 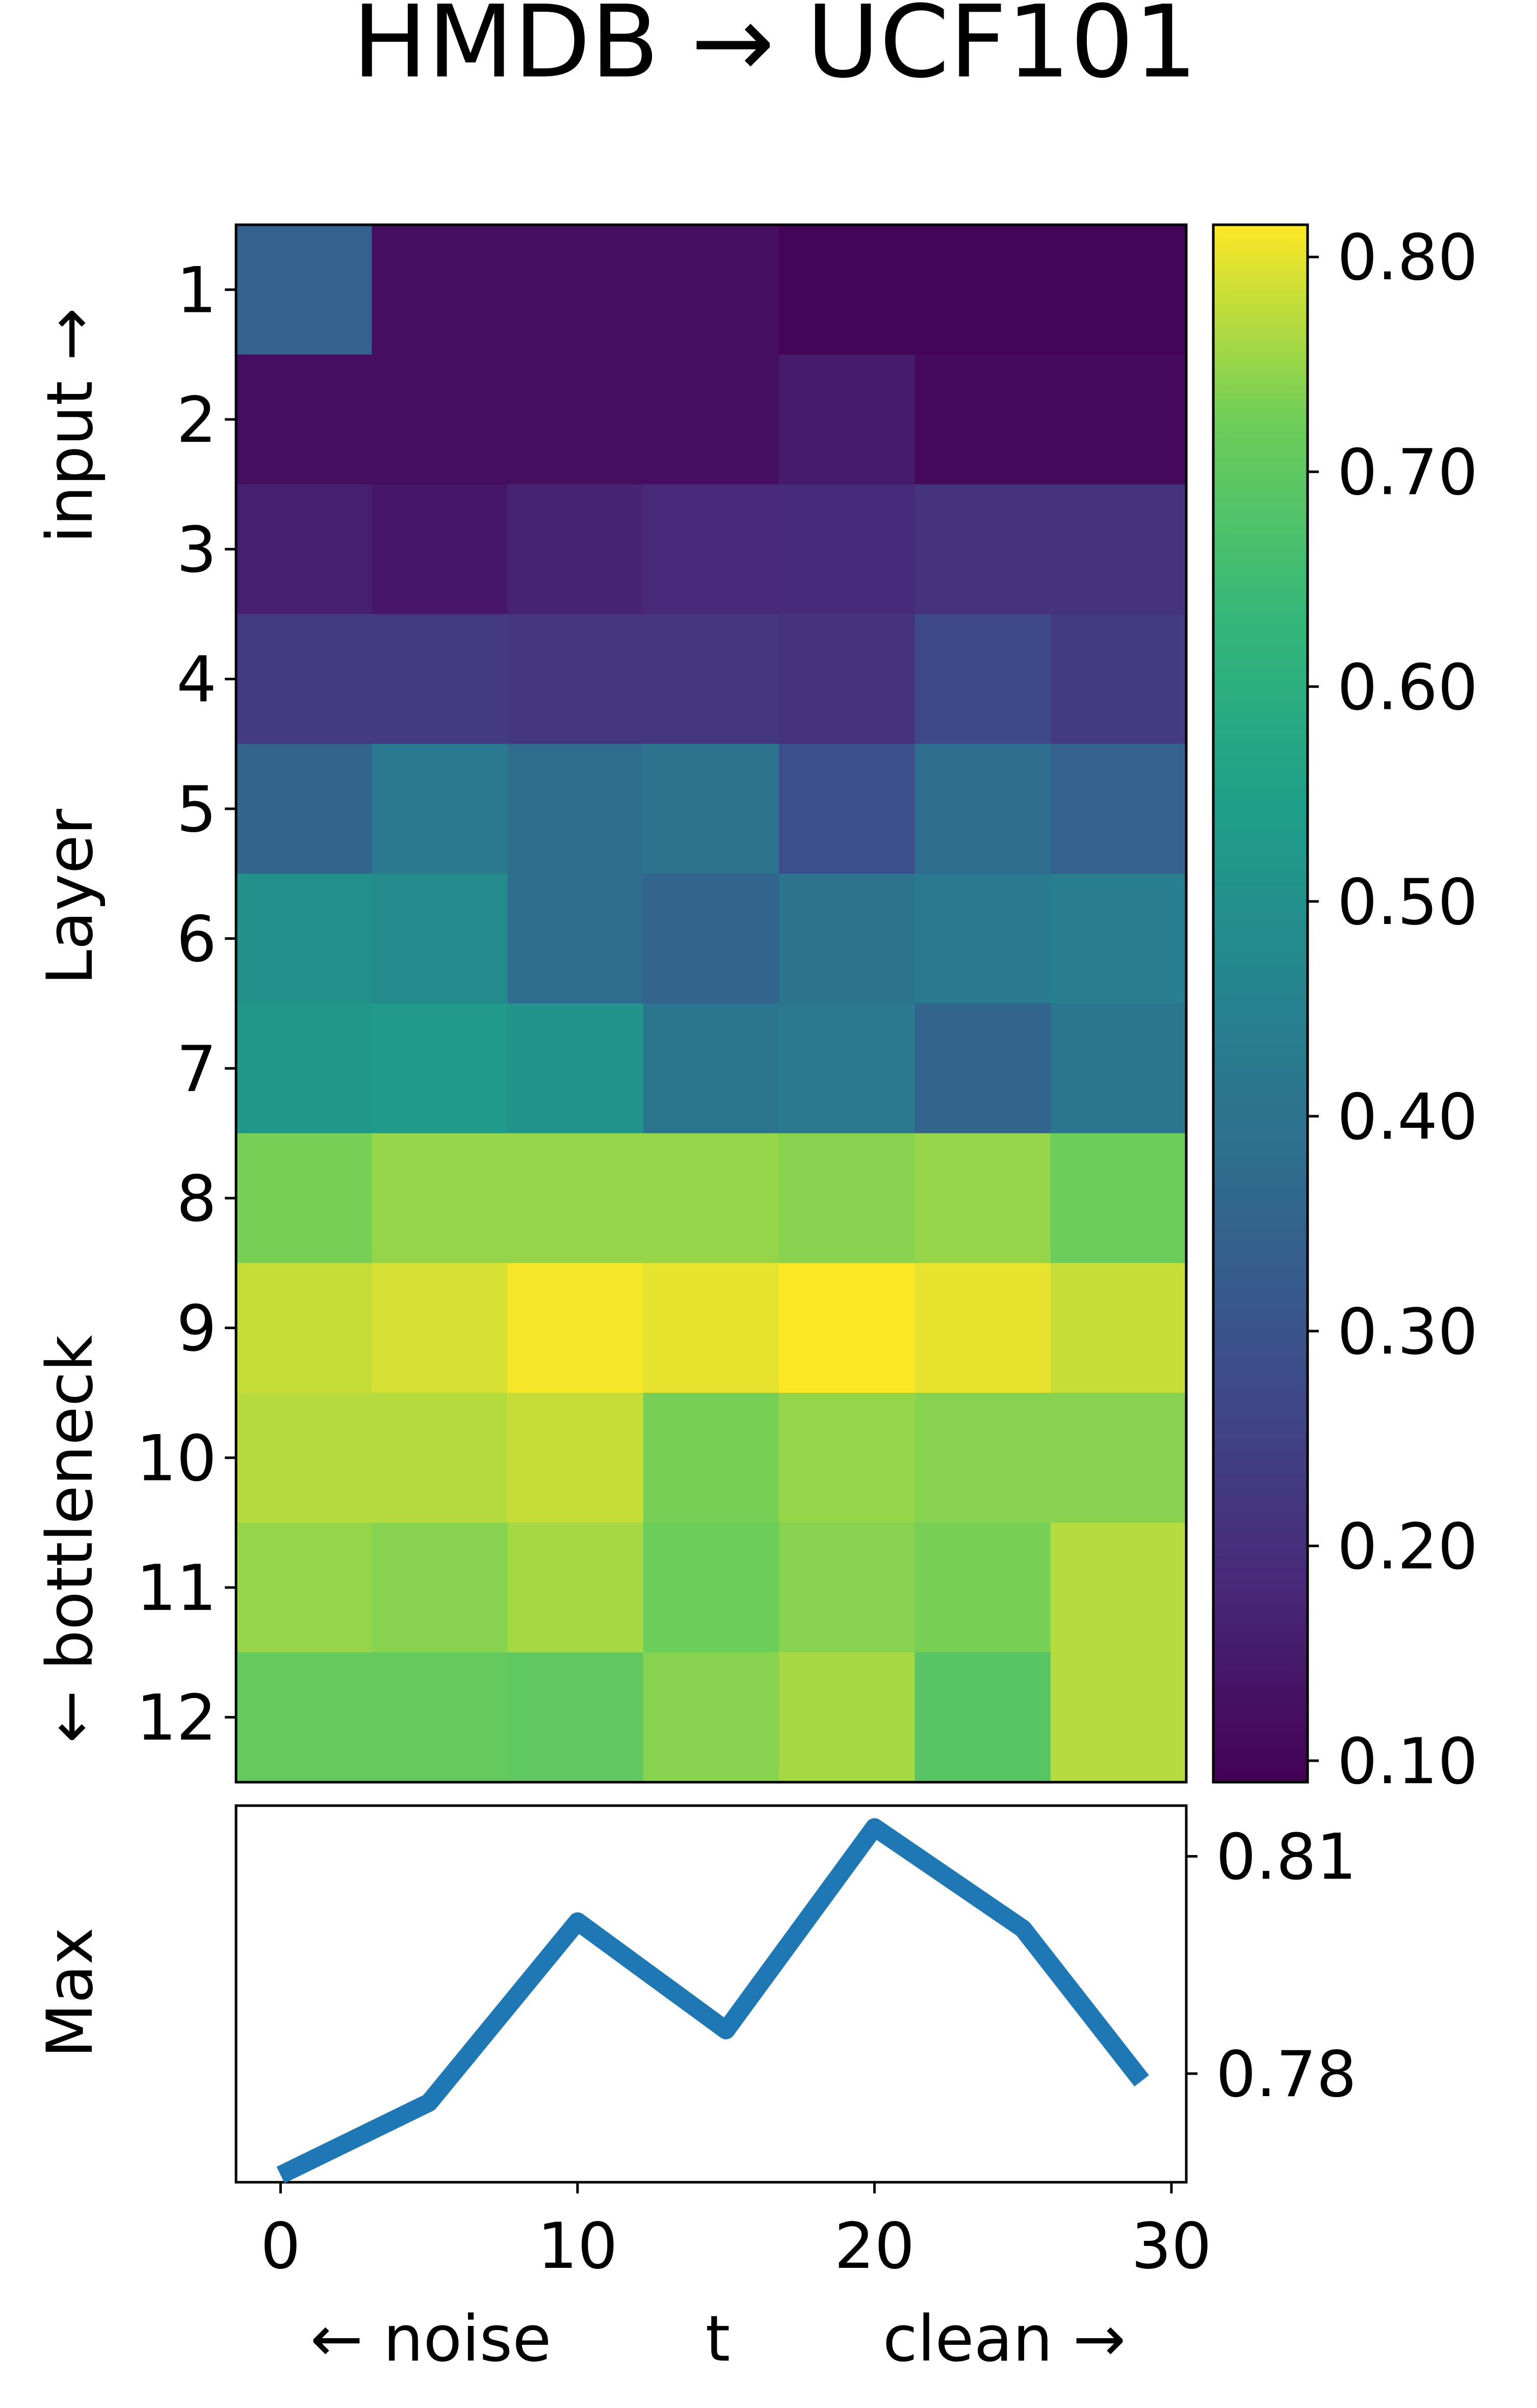 What do you see at coordinates (874, 2247) in the screenshot?
I see `x-tick-label: 20` at bounding box center [874, 2247].